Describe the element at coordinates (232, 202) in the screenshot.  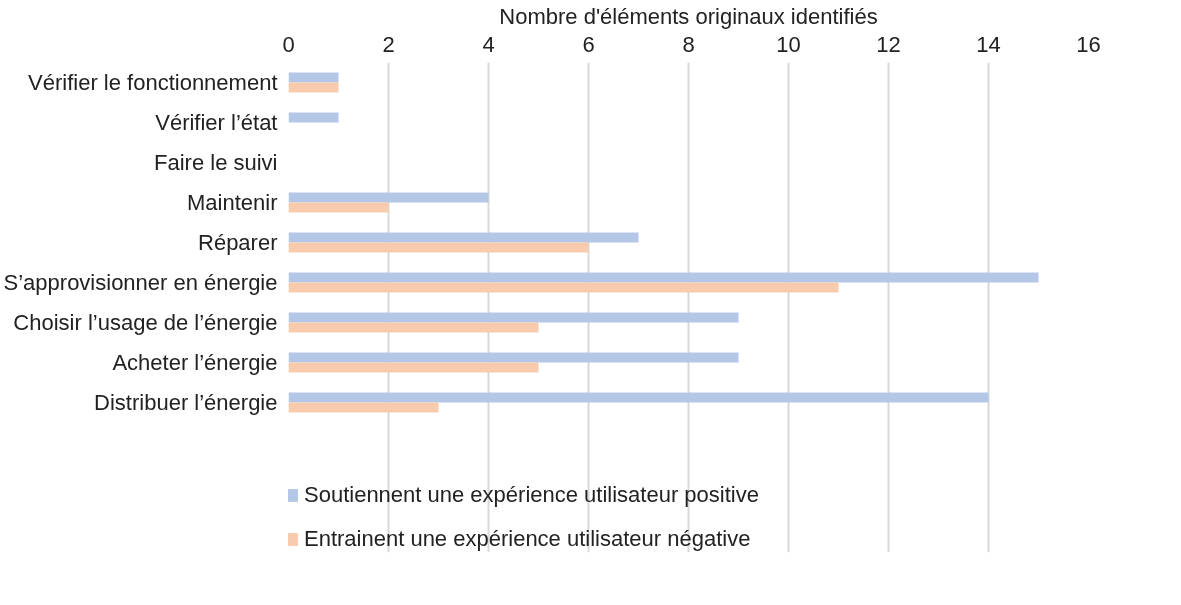
I see `y-tick-label: Maintenir` at that location.